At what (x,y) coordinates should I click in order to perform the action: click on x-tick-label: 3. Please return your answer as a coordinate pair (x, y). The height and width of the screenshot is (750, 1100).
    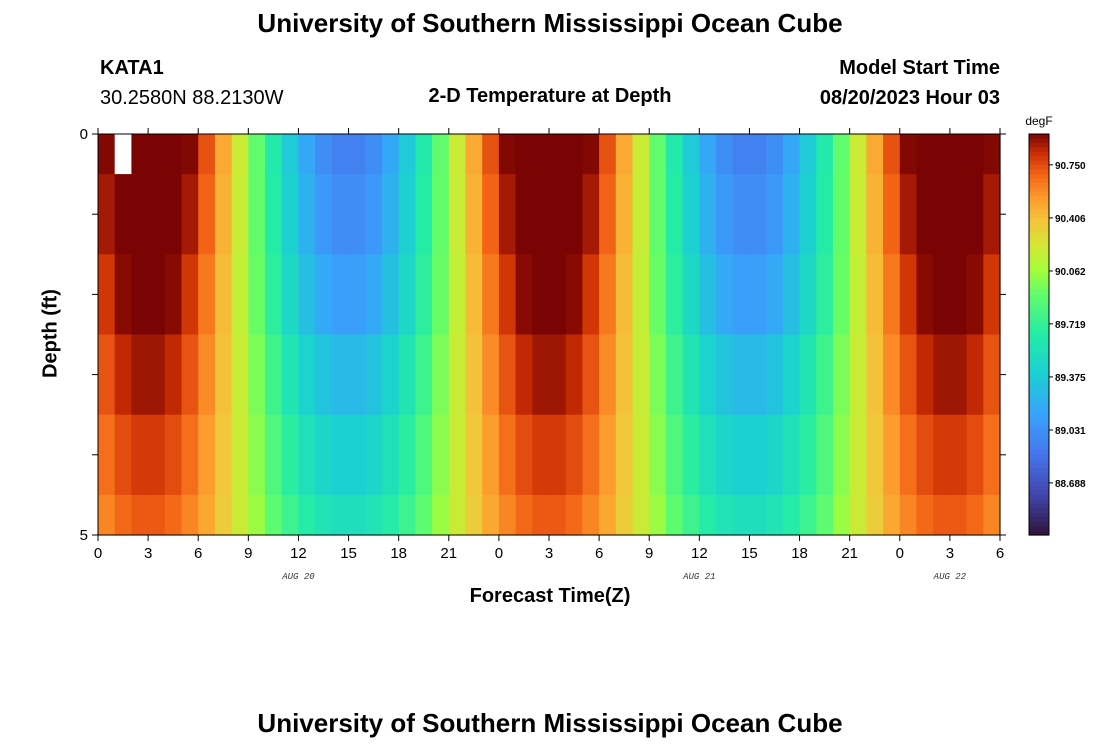
    Looking at the image, I should click on (950, 553).